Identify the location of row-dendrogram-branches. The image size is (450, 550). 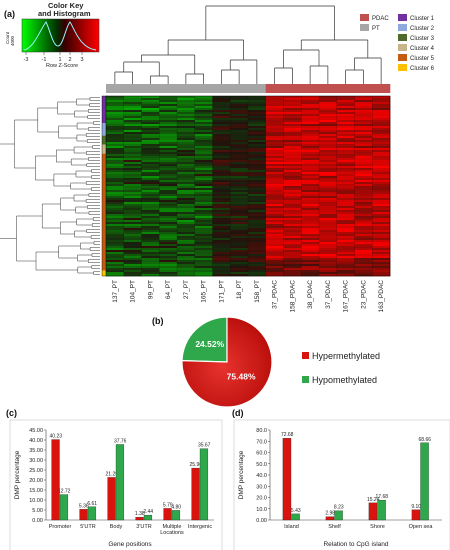
(50, 186).